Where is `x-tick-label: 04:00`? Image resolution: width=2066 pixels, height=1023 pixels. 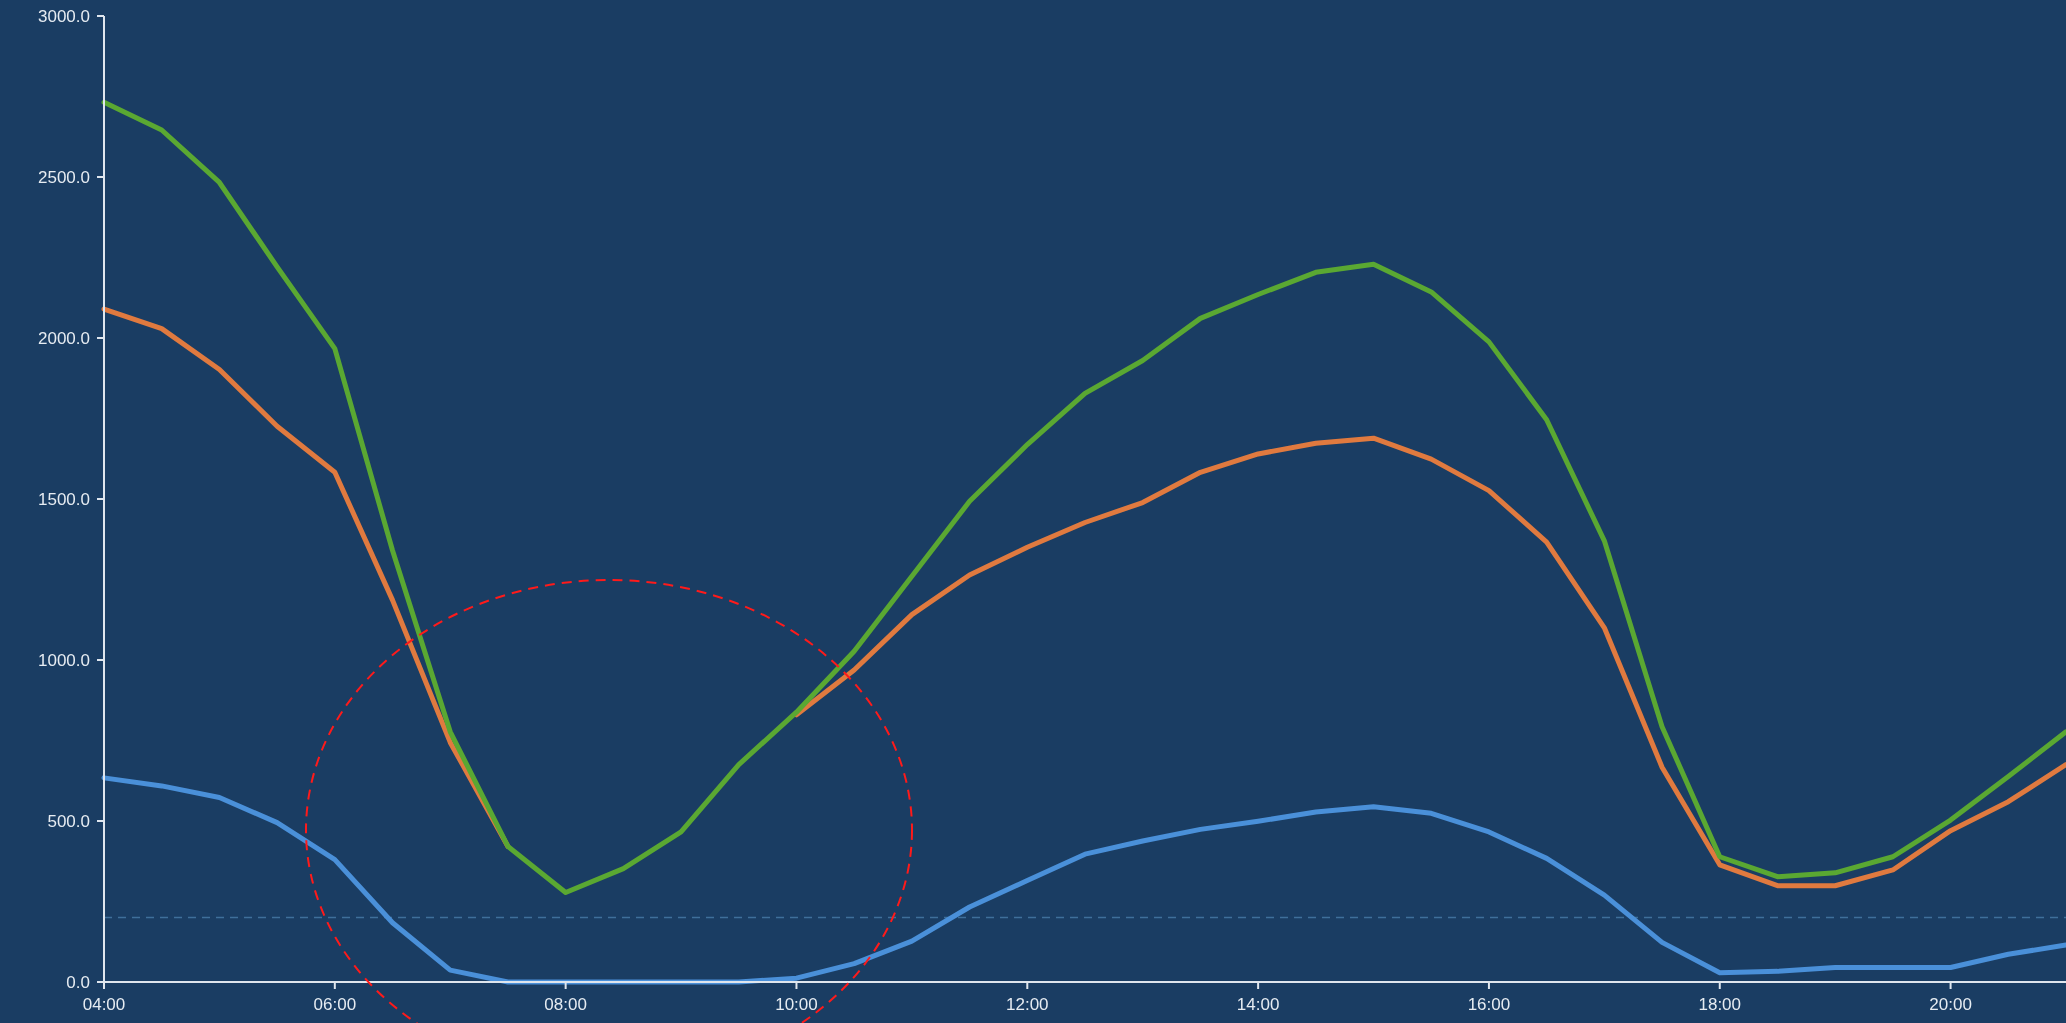 x-tick-label: 04:00 is located at coordinates (104, 1004).